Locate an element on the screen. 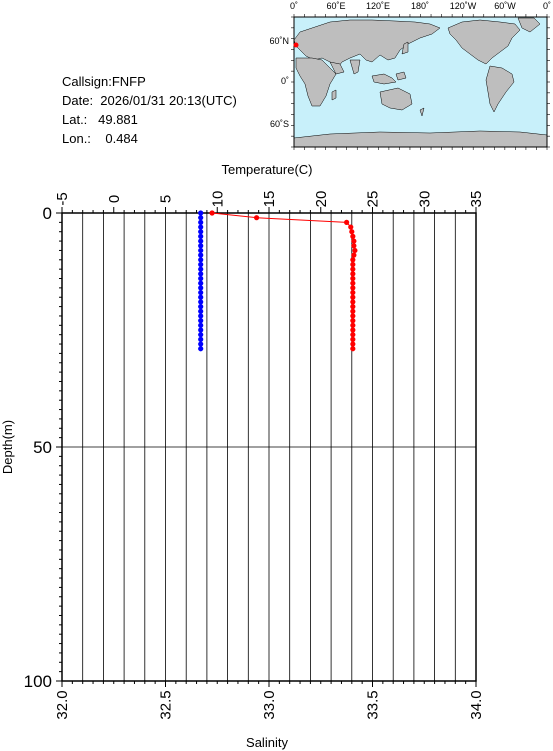 The image size is (553, 751). temperature-tick-label: 25 is located at coordinates (373, 199).